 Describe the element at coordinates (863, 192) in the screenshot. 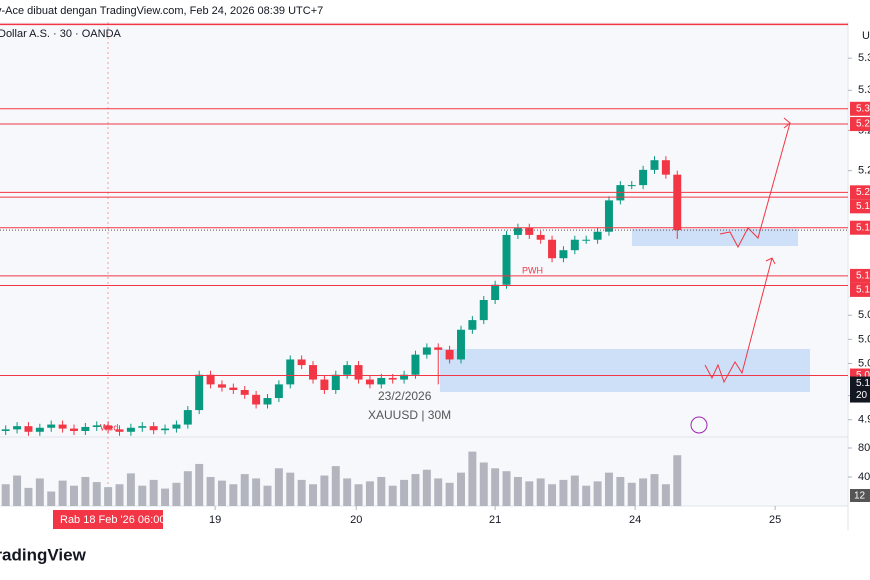

I see `level-label: 5.2` at that location.